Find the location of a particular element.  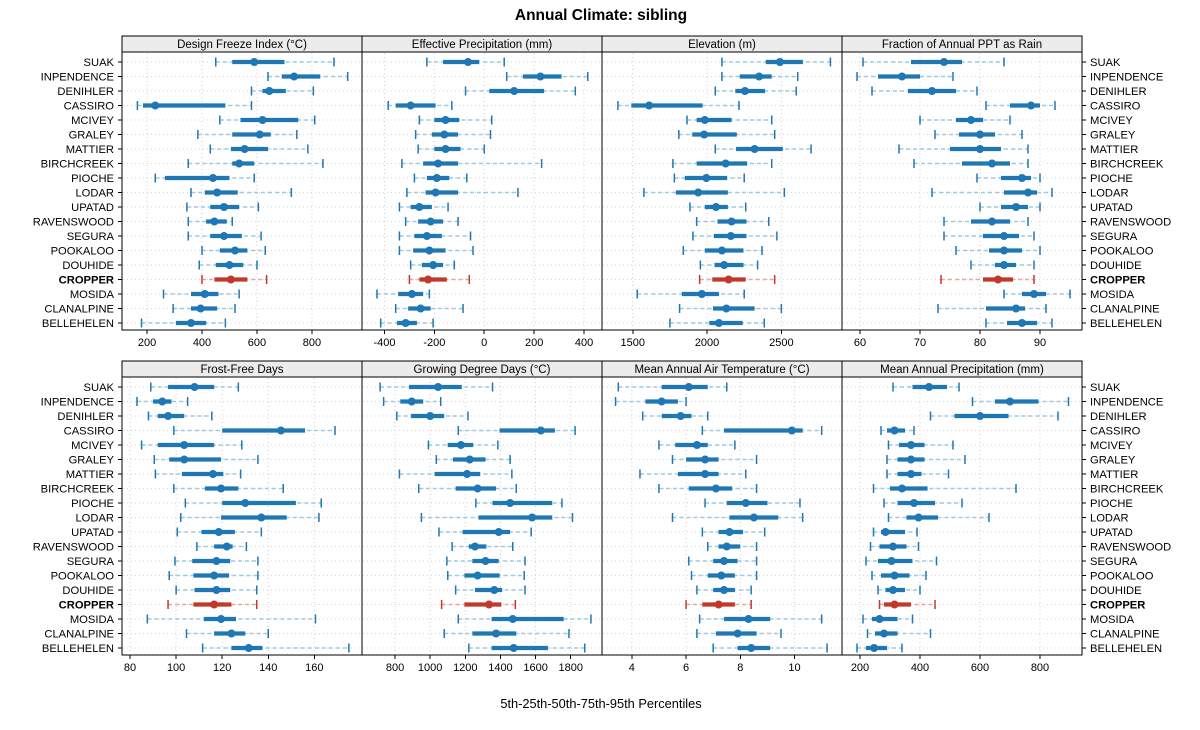

strip-label: Growing Degree Days (°C) is located at coordinates (482, 370).